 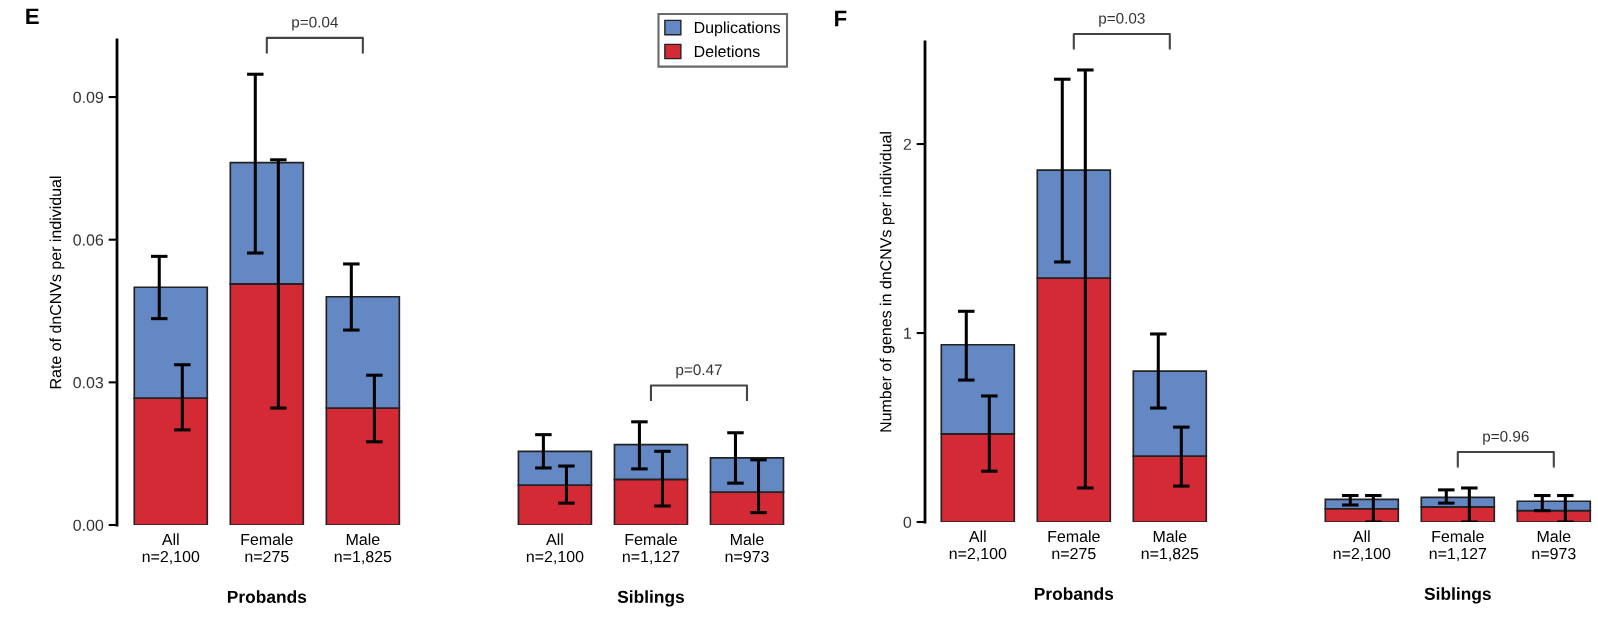 I want to click on annotation: p=0.96, so click(x=1506, y=437).